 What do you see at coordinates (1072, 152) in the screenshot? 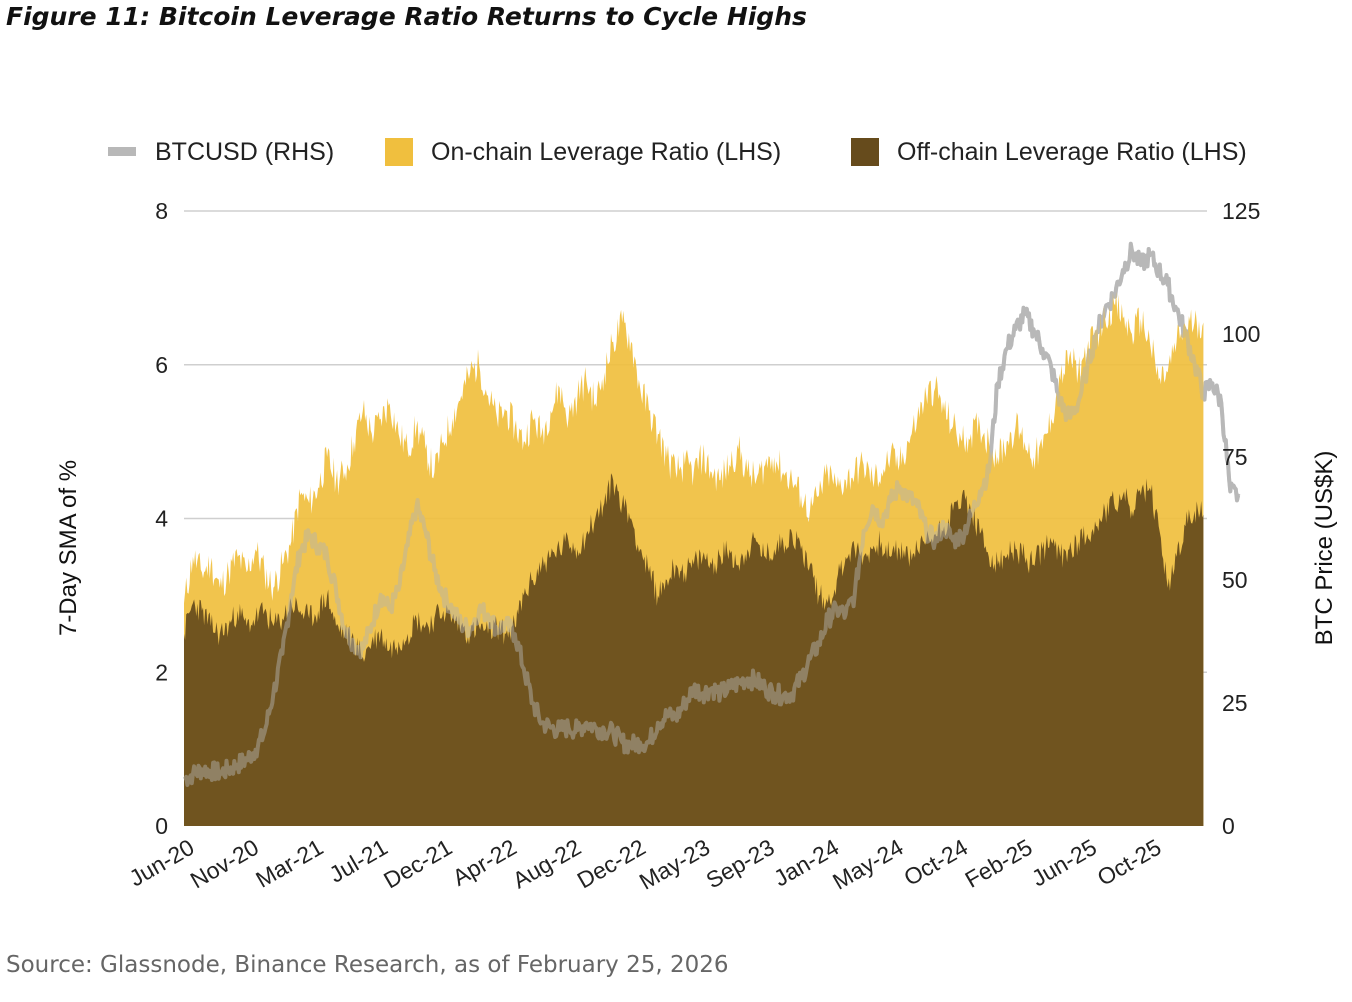
I see `legend-label-offchain: Off-chain Leverage Ratio (LHS)` at bounding box center [1072, 152].